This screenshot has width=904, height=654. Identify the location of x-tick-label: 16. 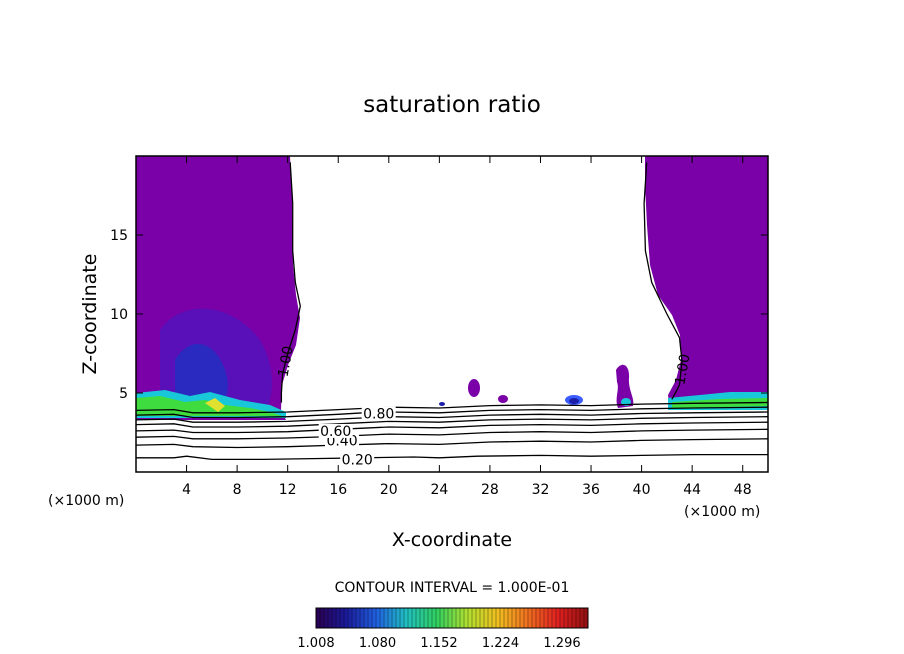
(338, 490).